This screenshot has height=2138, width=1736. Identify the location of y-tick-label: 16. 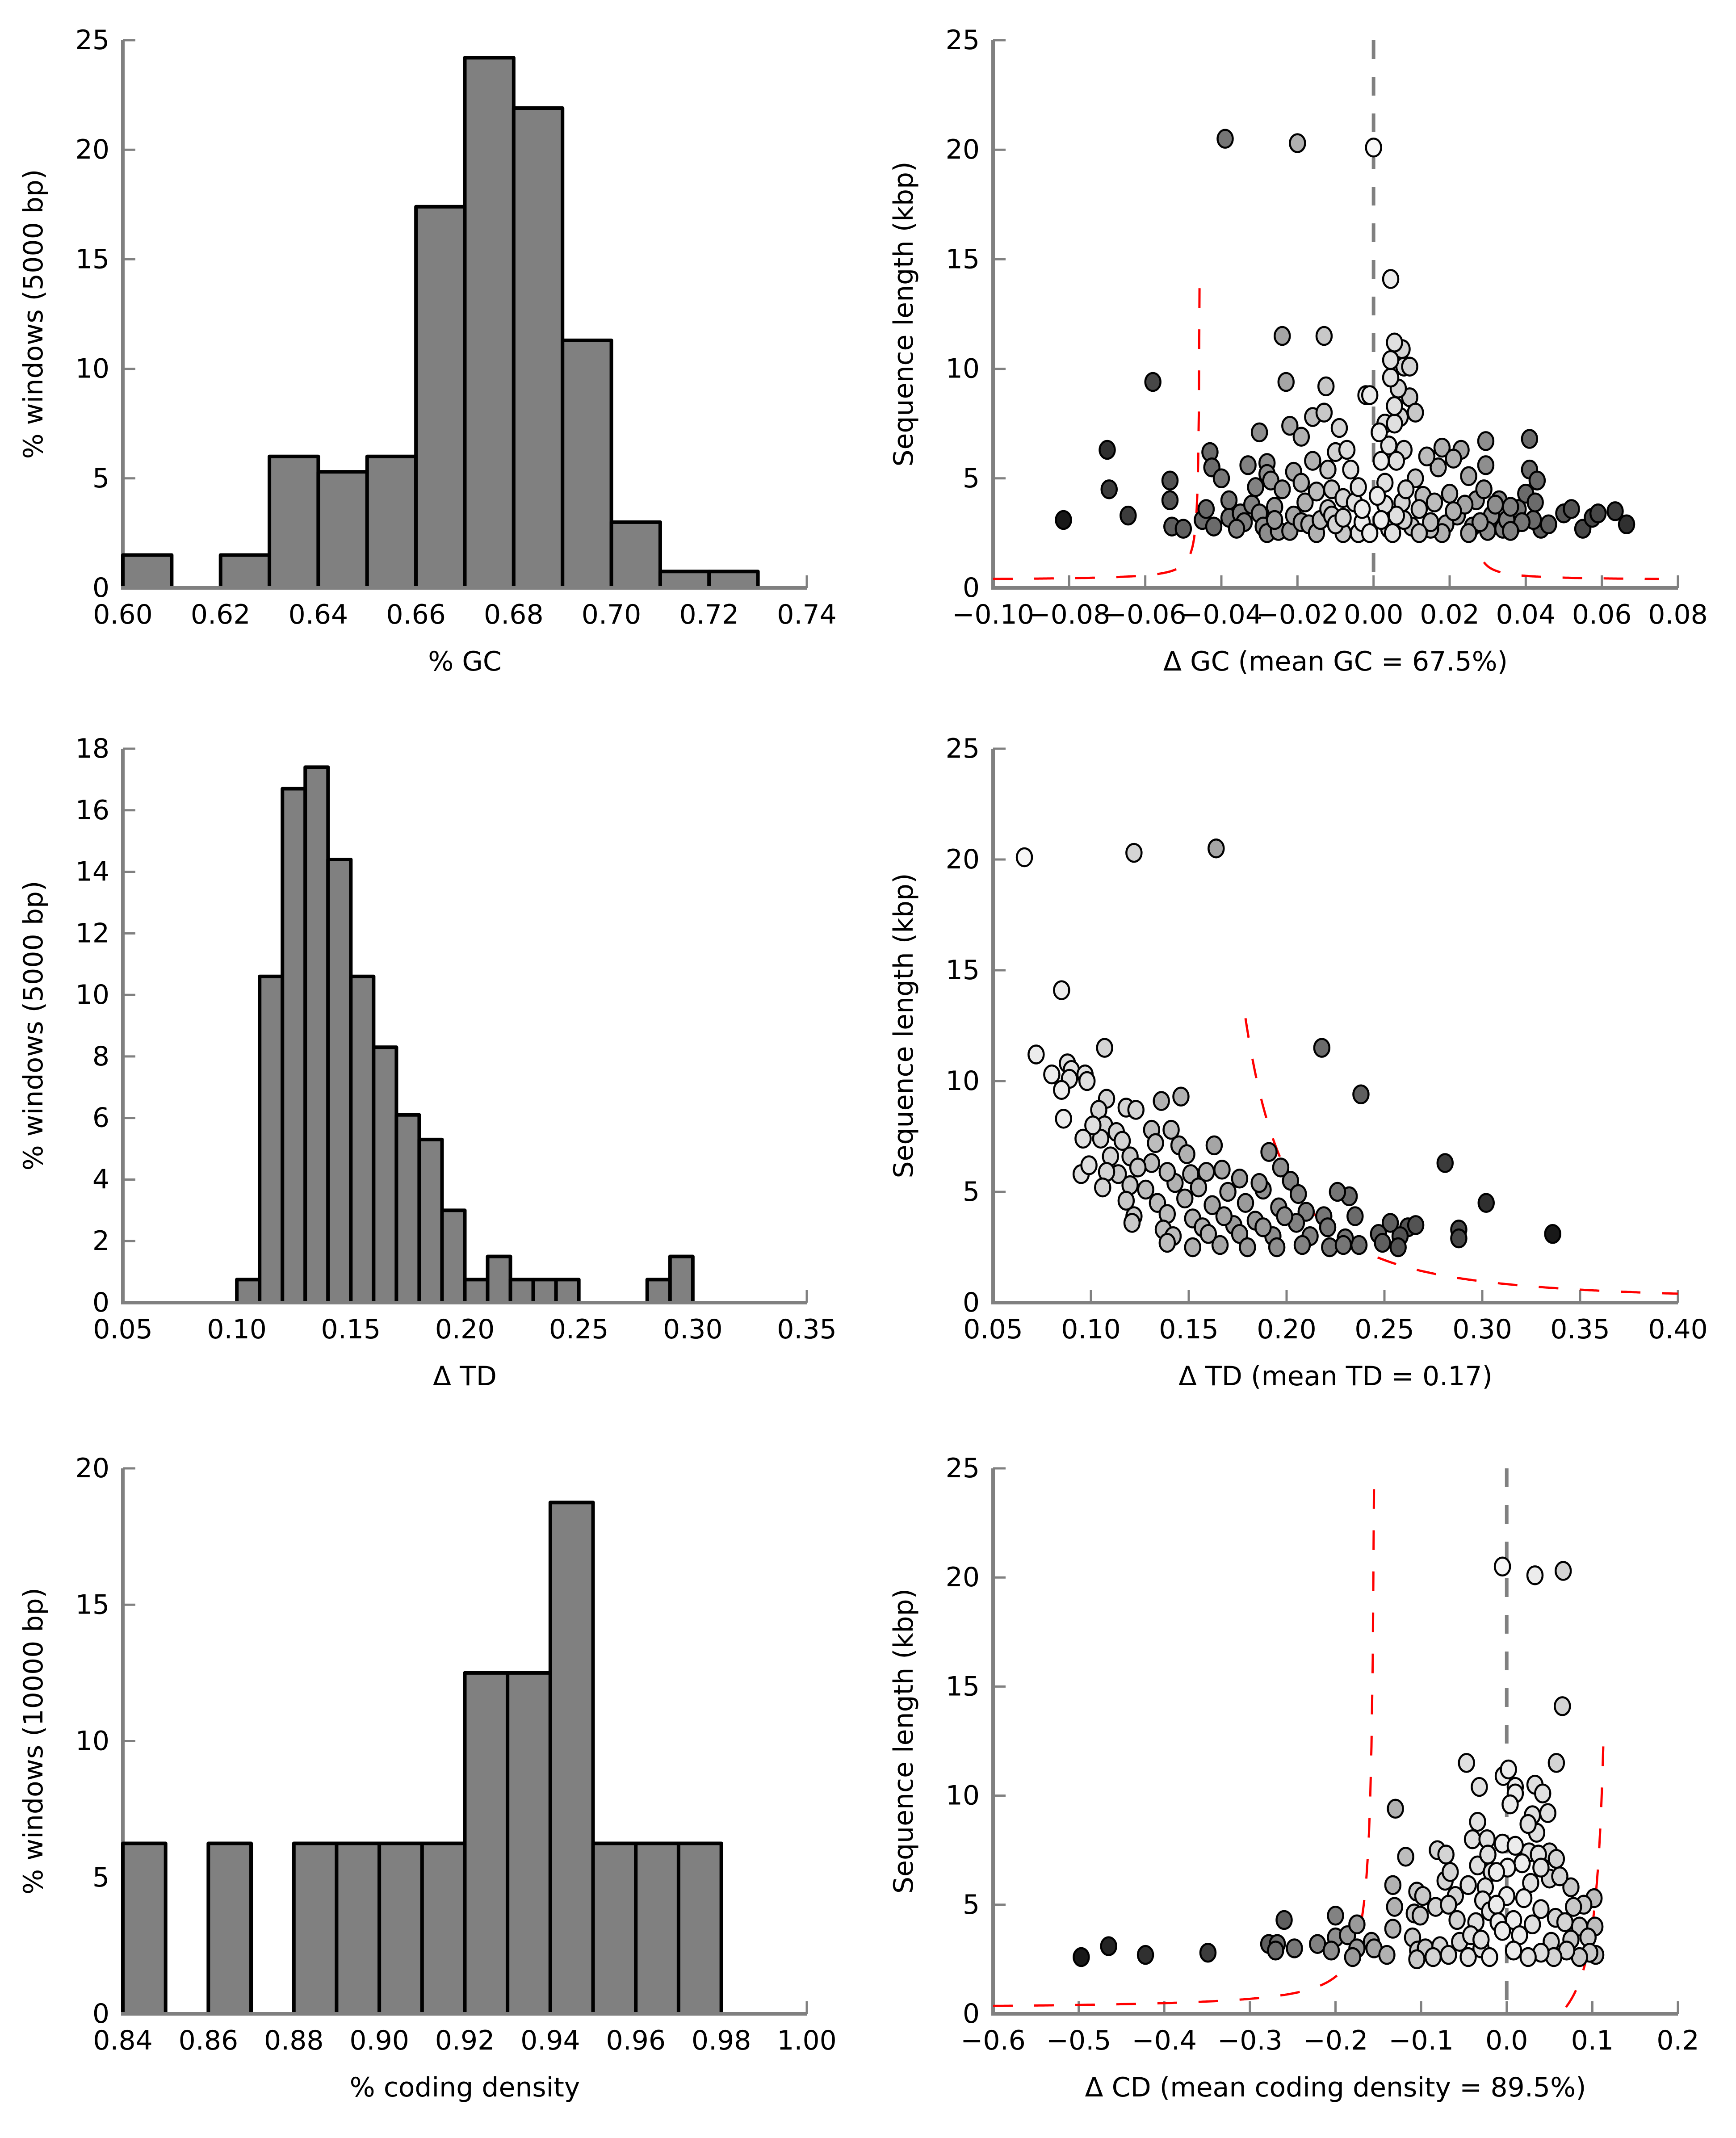
(92, 811).